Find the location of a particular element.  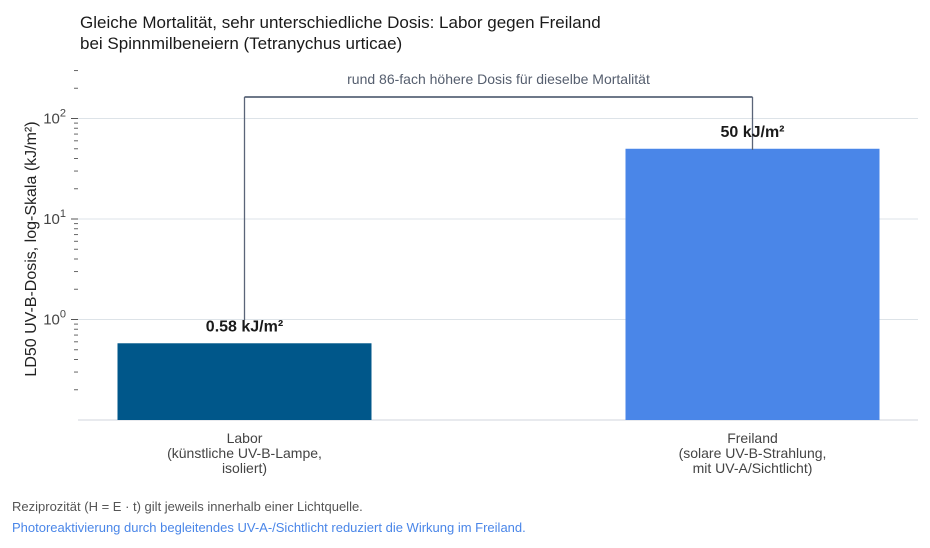

bar-labor is located at coordinates (244, 381).